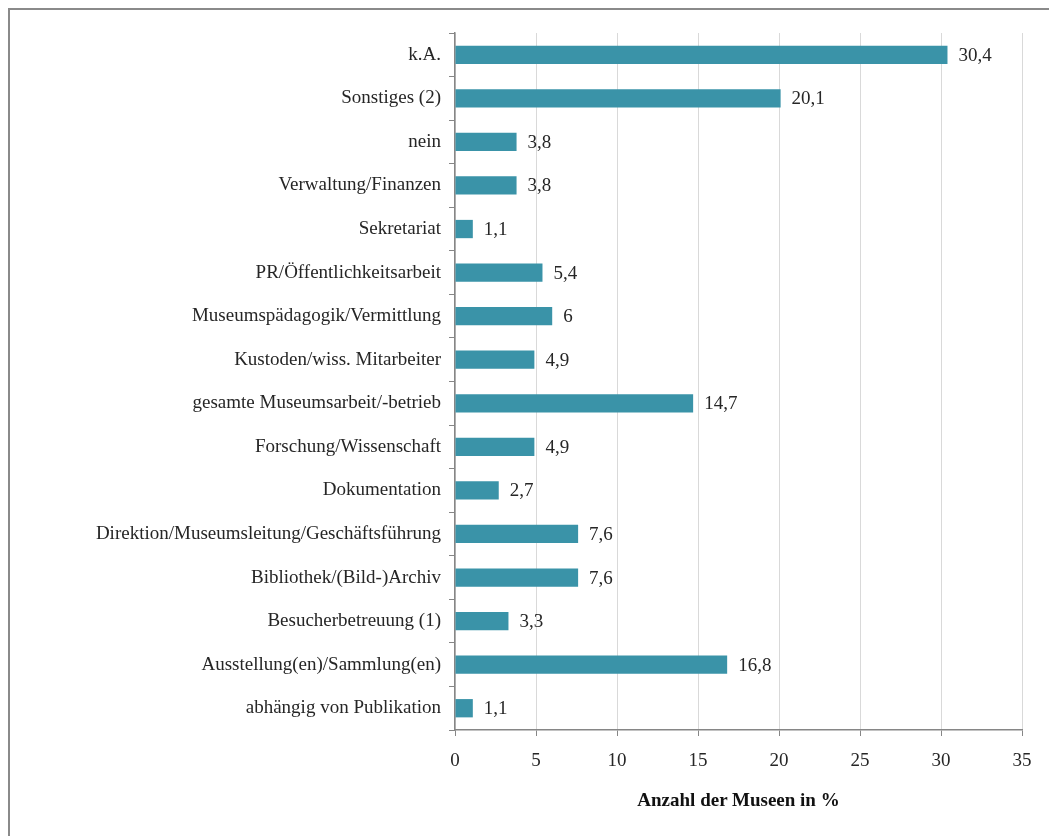 The width and height of the screenshot is (1049, 836). I want to click on data-label: 20,1, so click(808, 98).